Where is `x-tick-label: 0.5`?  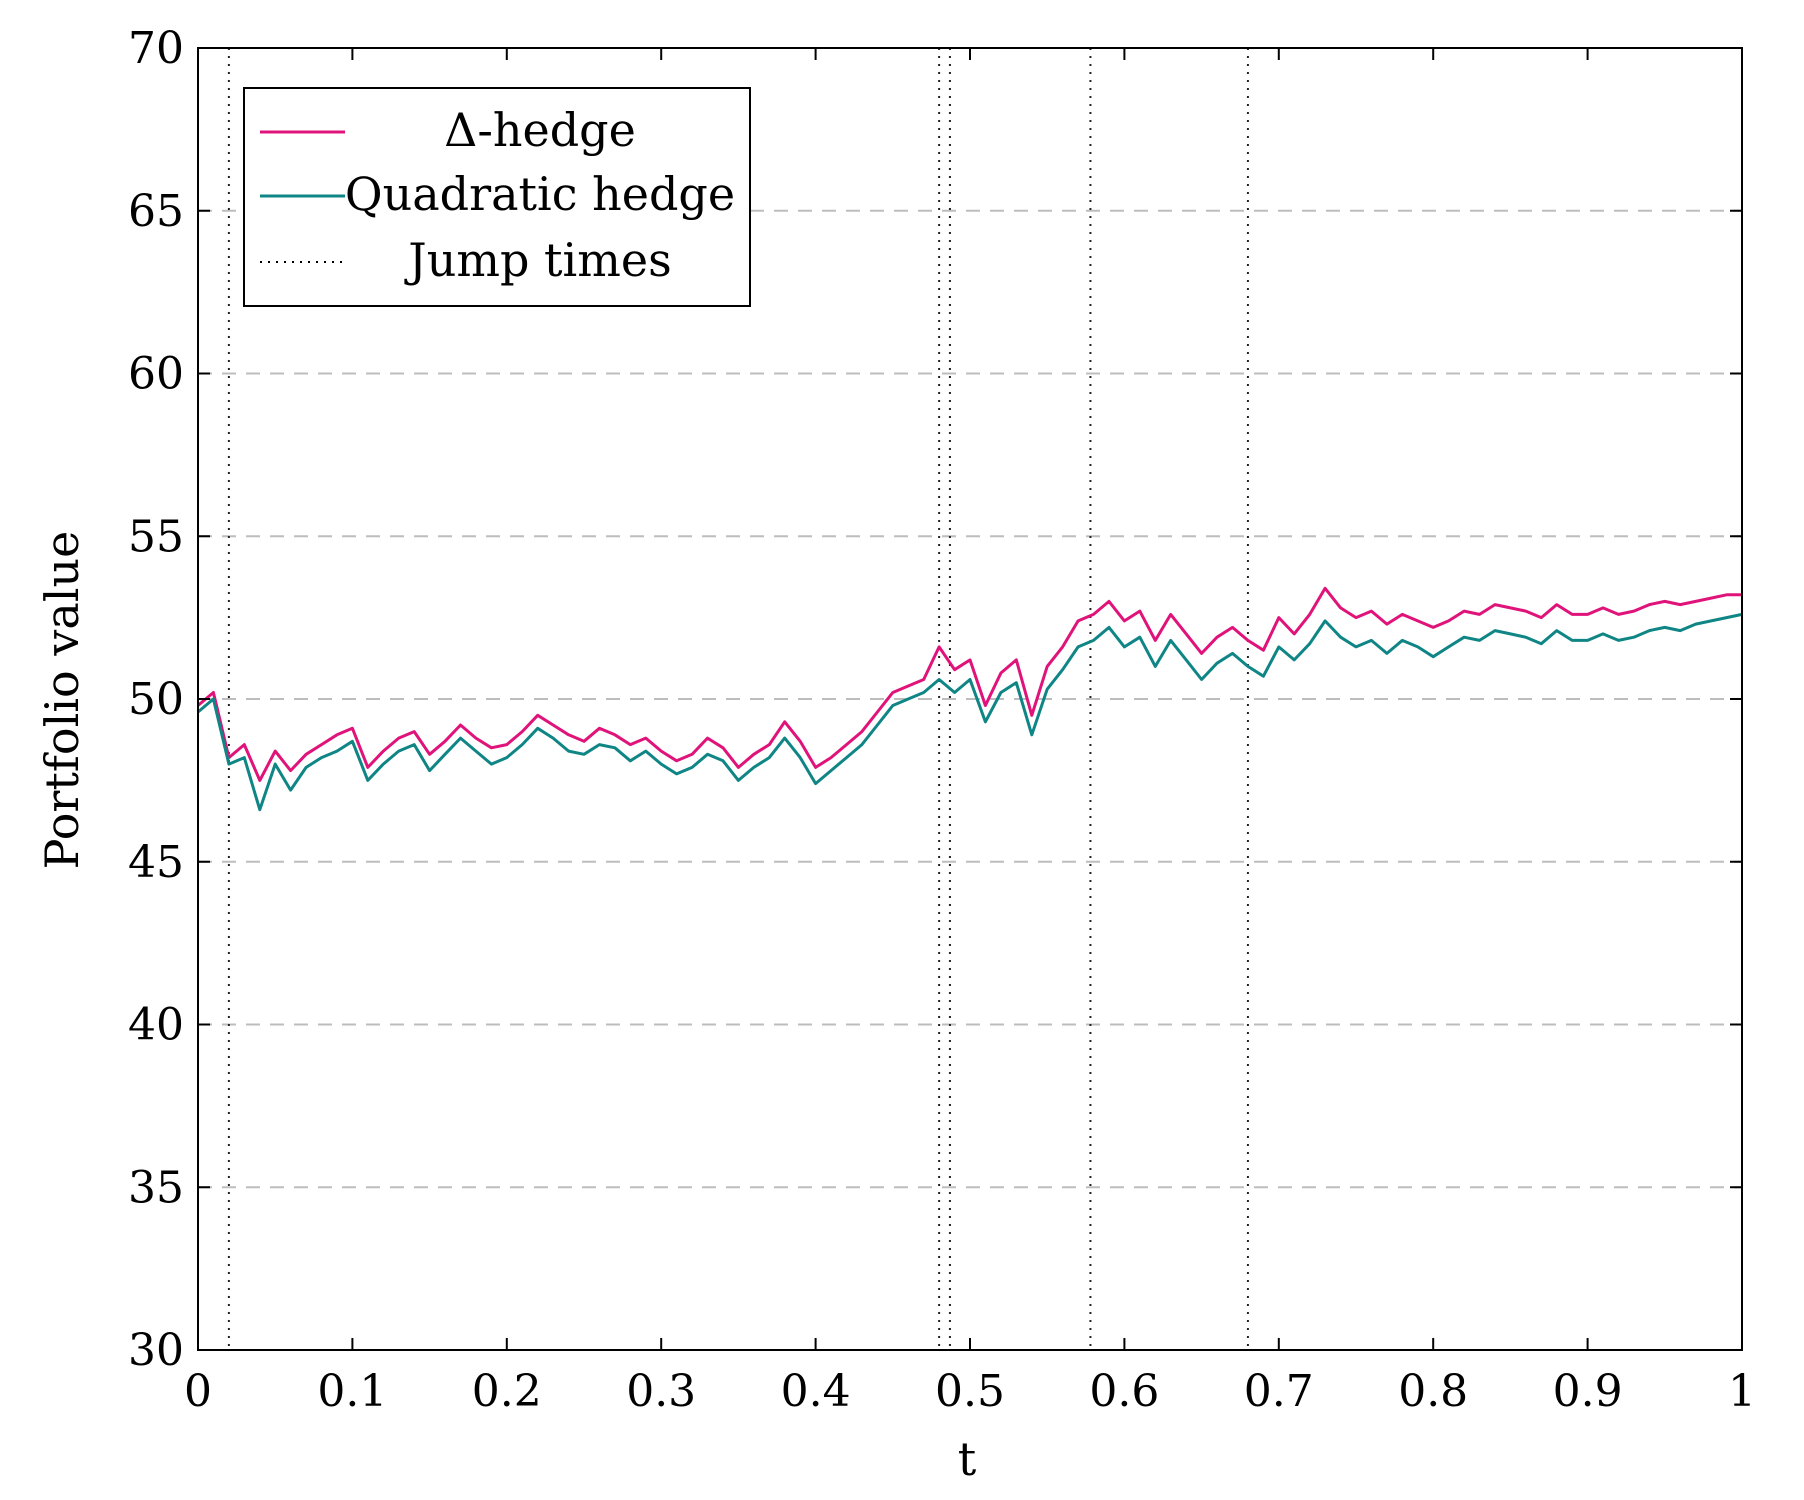
x-tick-label: 0.5 is located at coordinates (970, 1391).